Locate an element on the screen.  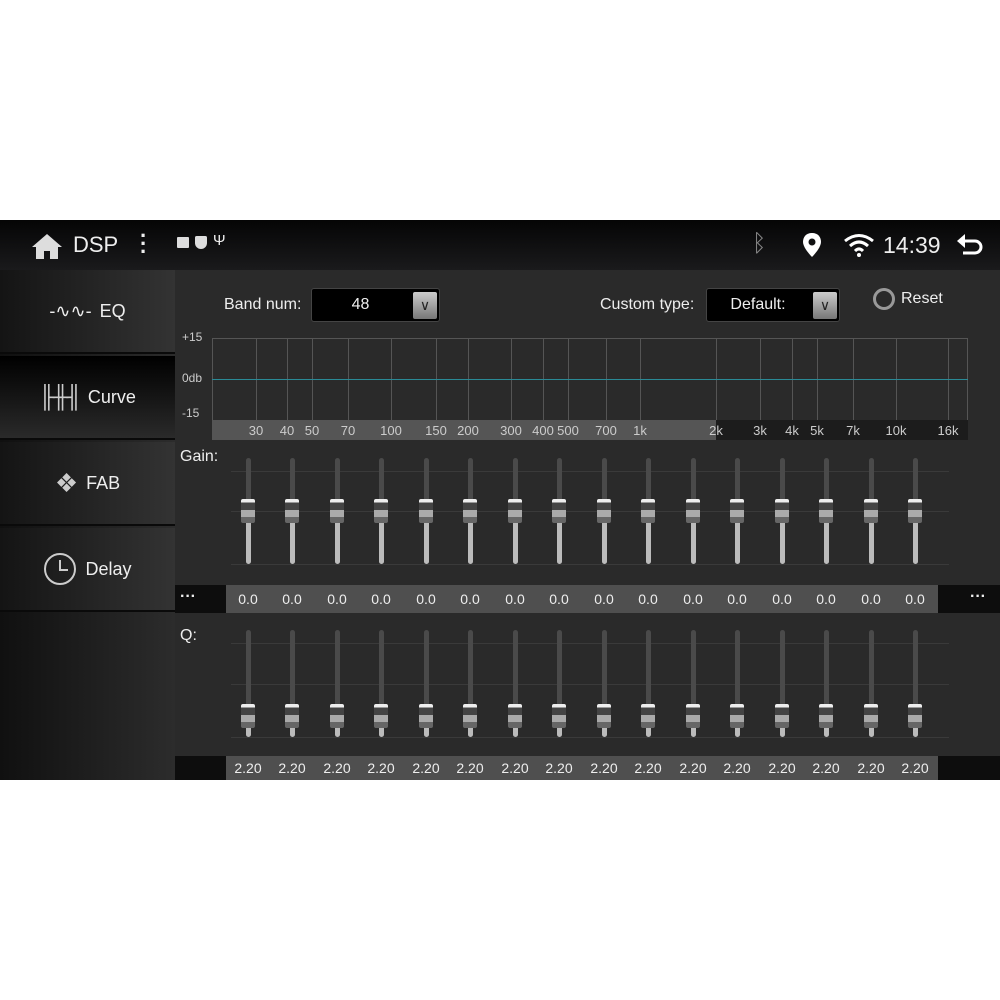
image-icon is located at coordinates (183, 242).